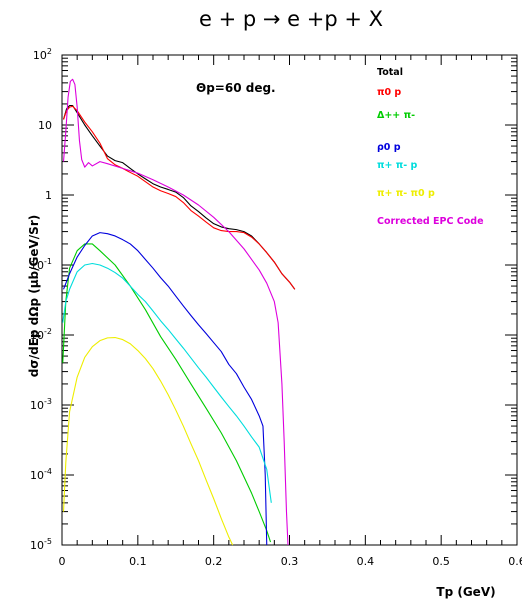  What do you see at coordinates (430, 221) in the screenshot?
I see `legend-entry: Corrected EPC Code` at bounding box center [430, 221].